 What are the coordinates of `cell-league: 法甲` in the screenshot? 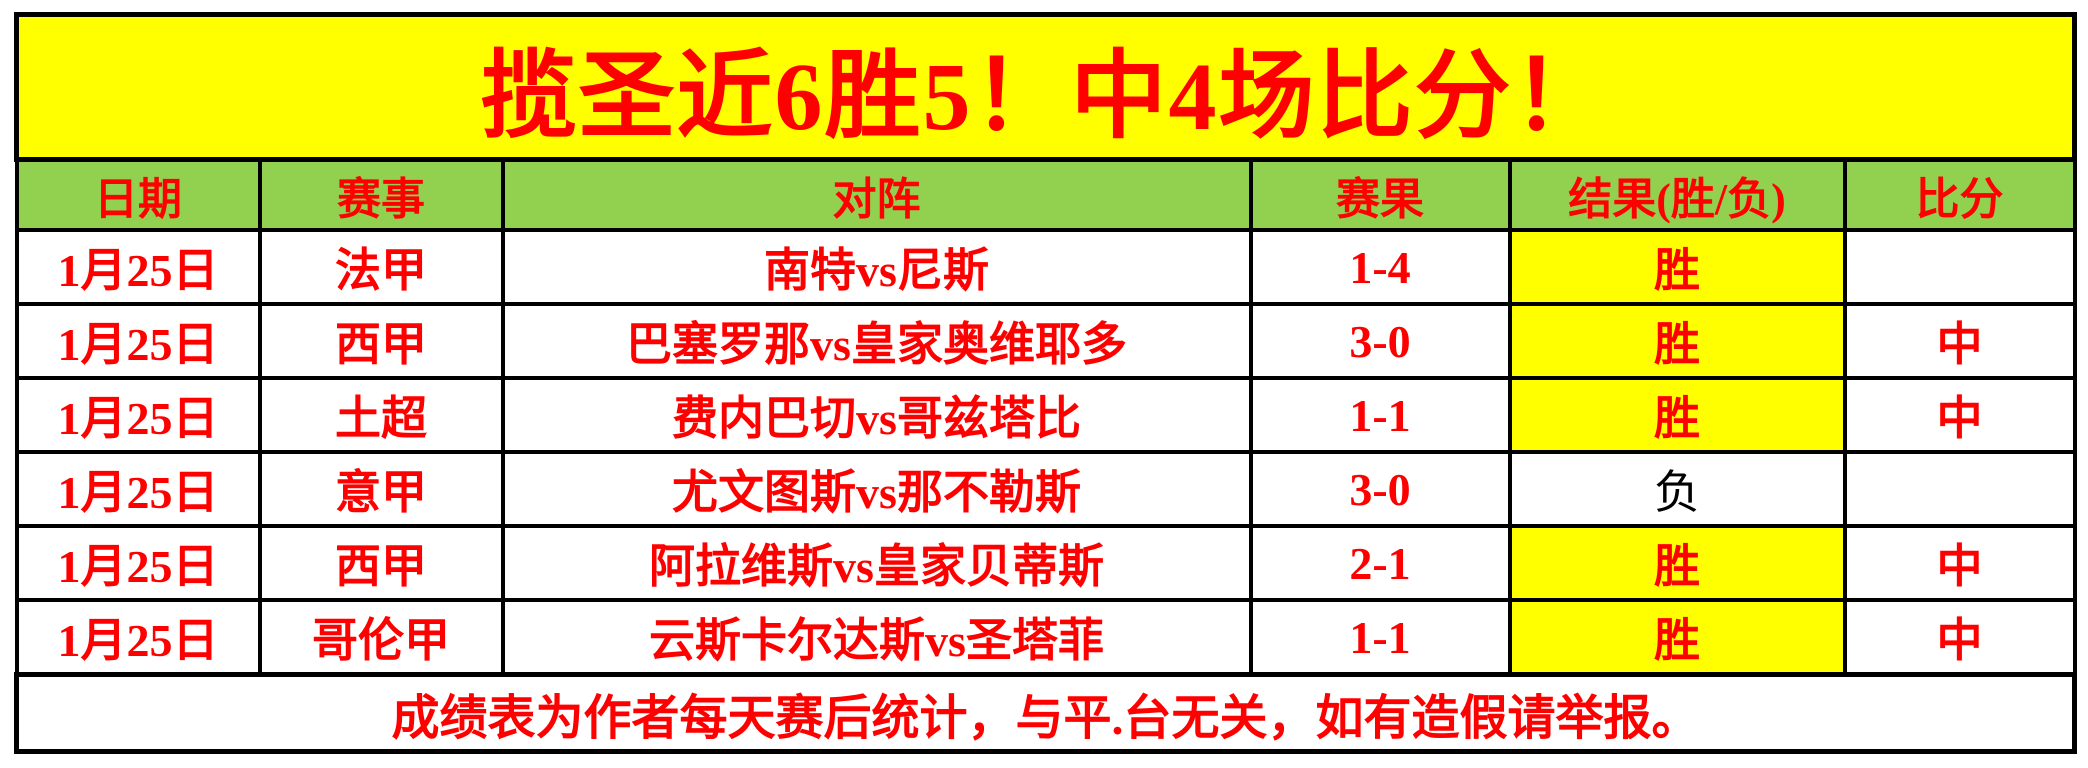 It's located at (381, 267).